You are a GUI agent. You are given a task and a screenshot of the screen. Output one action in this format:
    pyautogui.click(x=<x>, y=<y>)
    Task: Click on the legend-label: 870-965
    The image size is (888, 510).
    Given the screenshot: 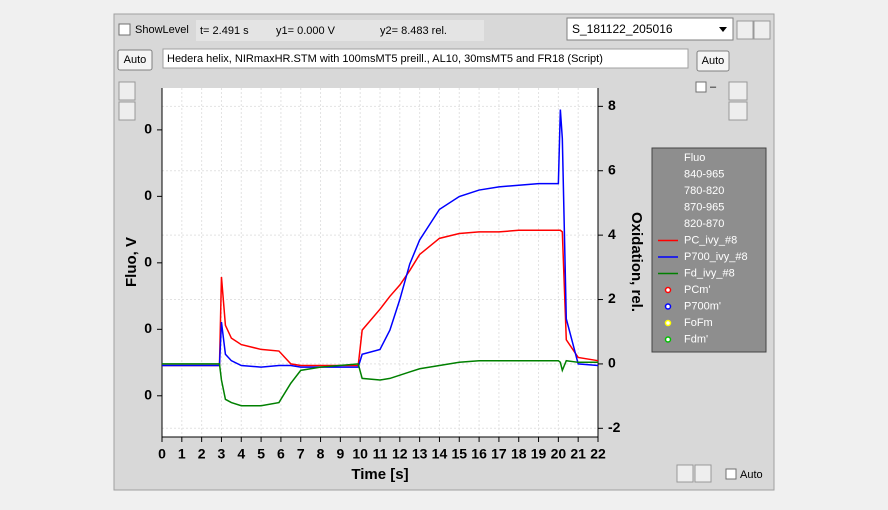 What is the action you would take?
    pyautogui.click(x=704, y=207)
    